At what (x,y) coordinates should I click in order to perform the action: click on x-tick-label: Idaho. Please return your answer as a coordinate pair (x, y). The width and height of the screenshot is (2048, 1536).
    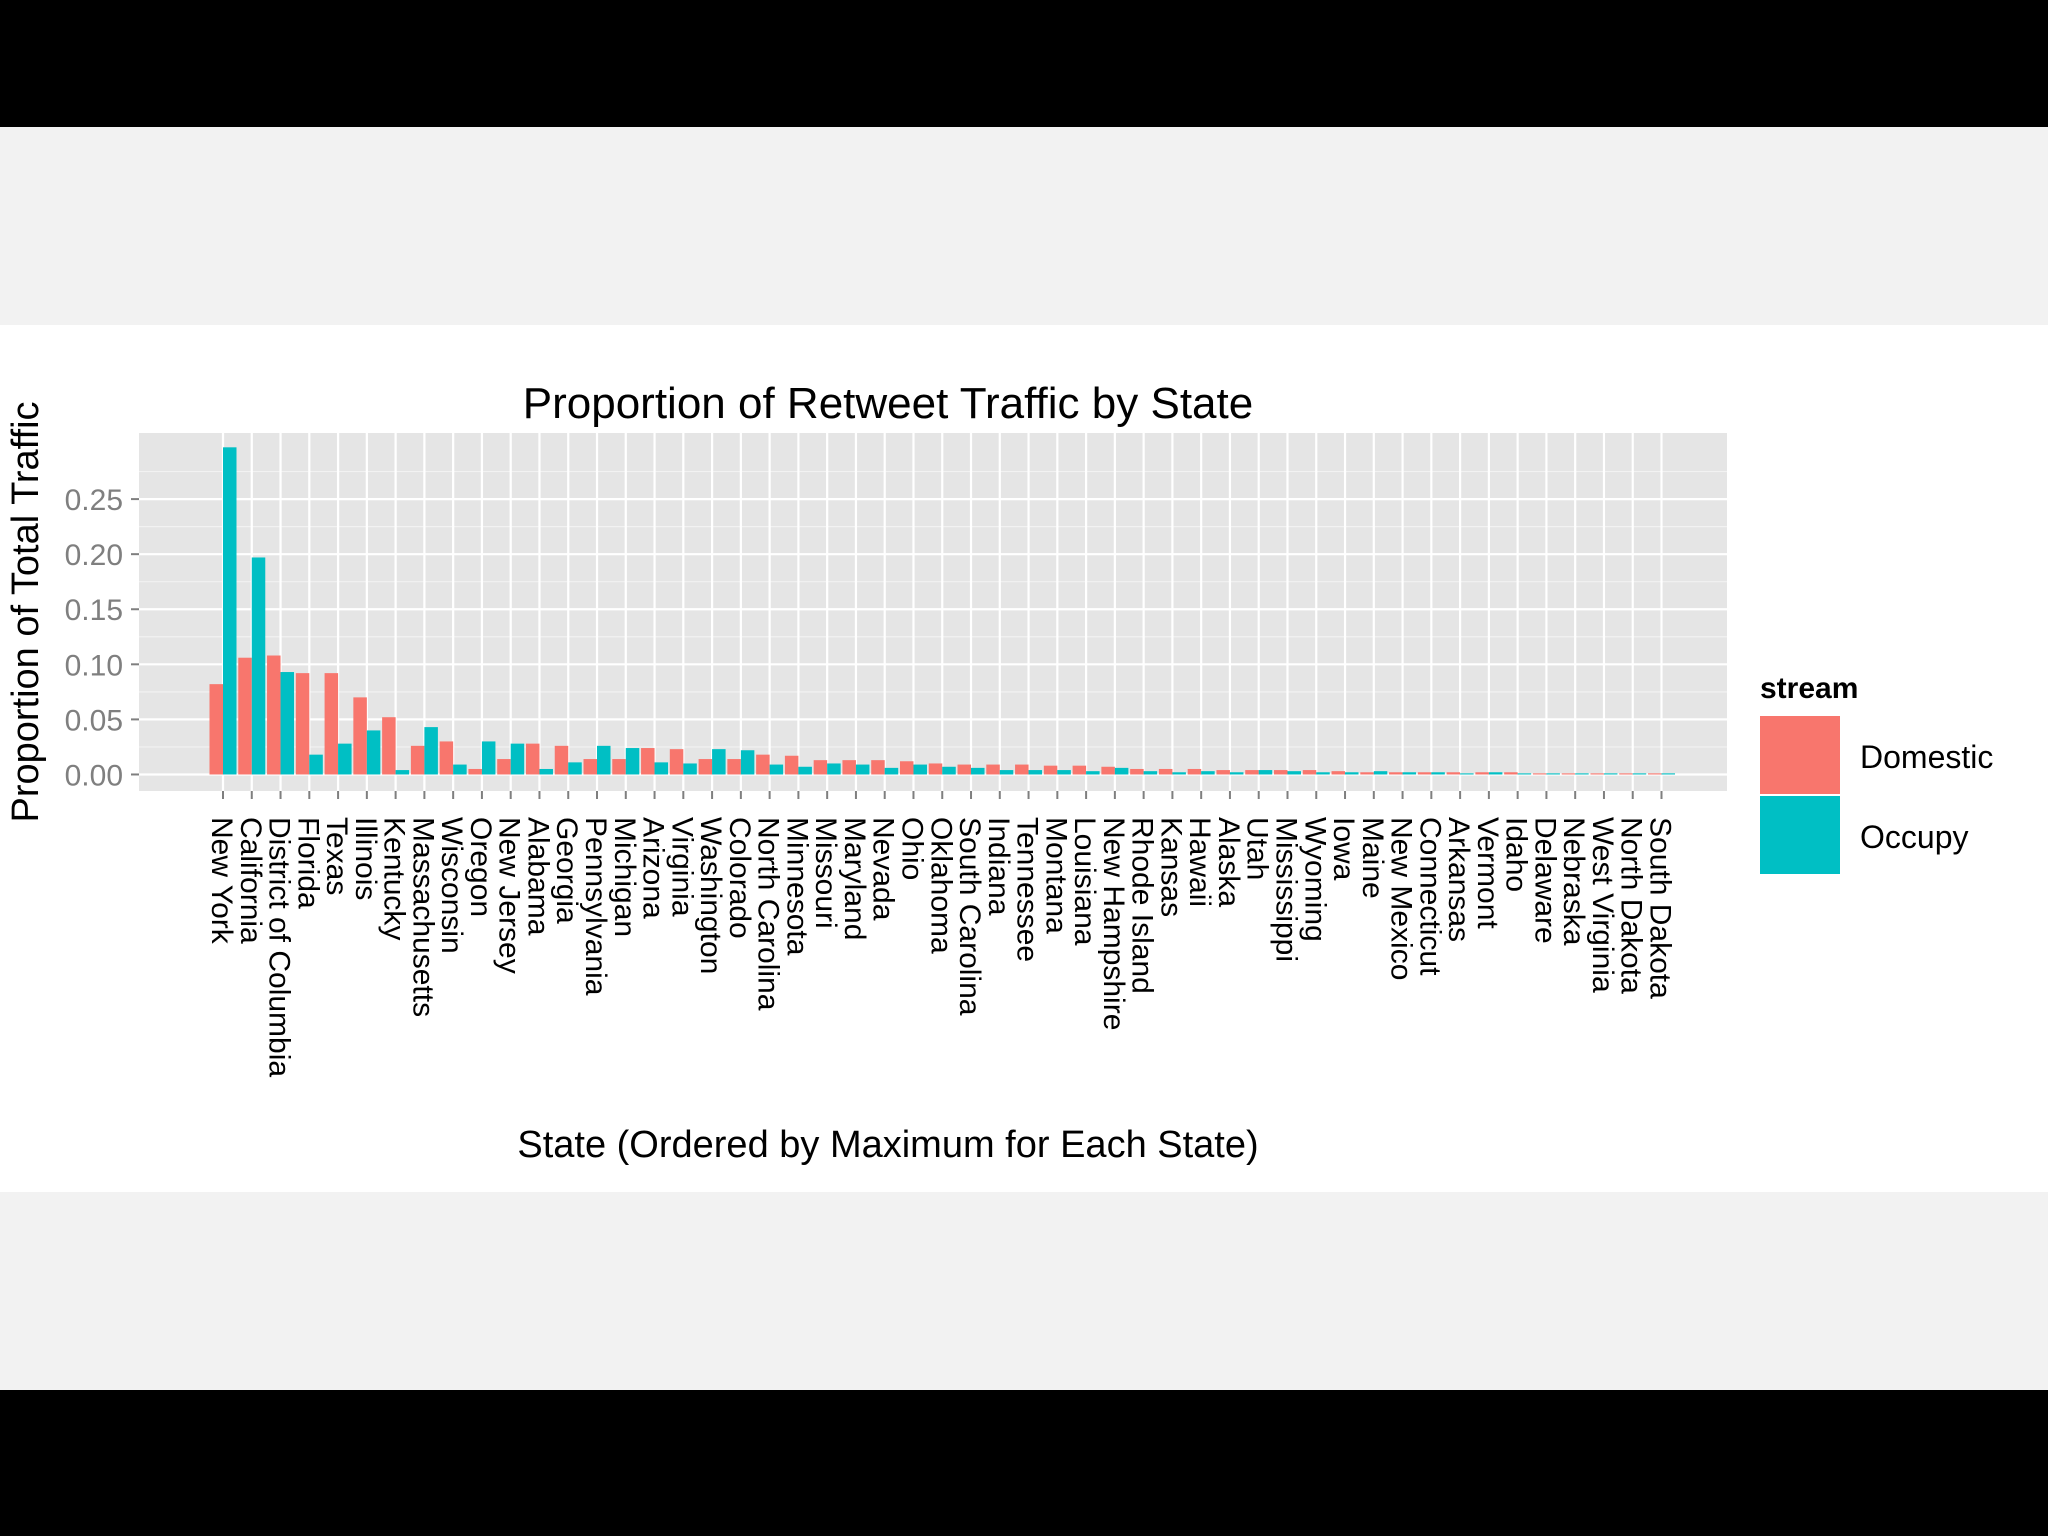
    Looking at the image, I should click on (1516, 854).